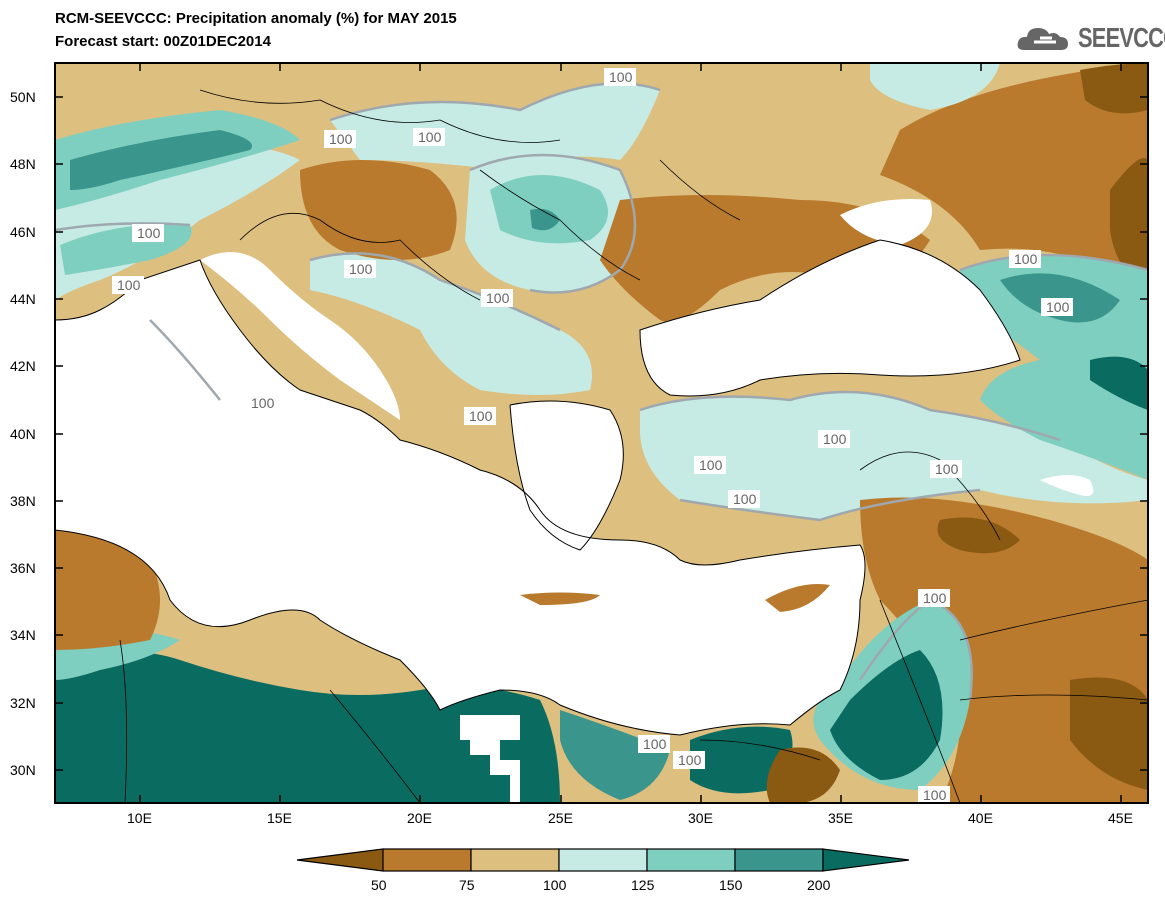  Describe the element at coordinates (23, 635) in the screenshot. I see `lat-label: 34N` at that location.